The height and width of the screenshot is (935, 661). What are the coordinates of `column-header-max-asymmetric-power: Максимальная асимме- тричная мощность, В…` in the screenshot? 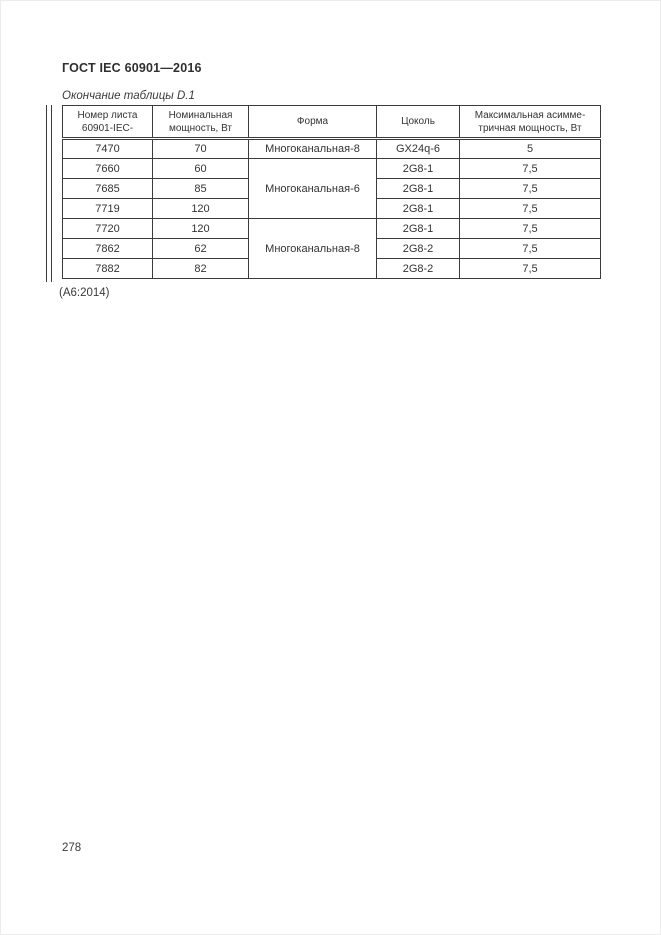 It's located at (530, 122).